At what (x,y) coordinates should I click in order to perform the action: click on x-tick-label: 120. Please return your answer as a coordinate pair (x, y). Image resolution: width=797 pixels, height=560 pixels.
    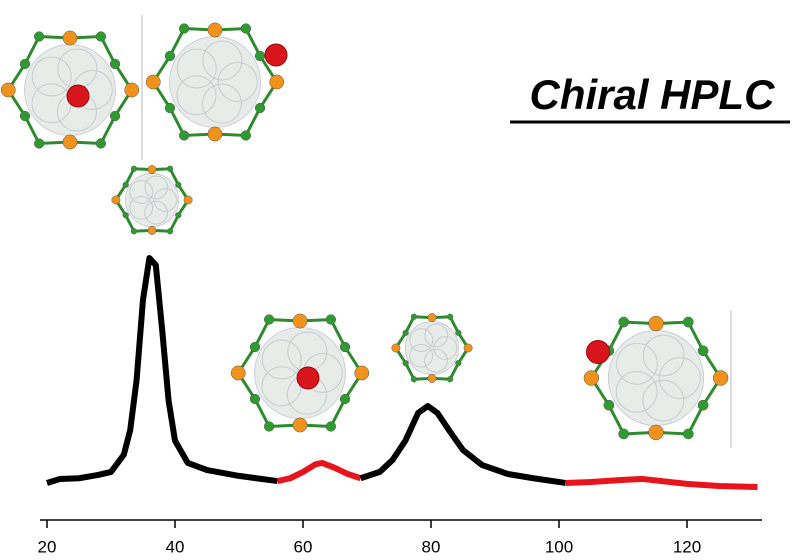
    Looking at the image, I should click on (687, 546).